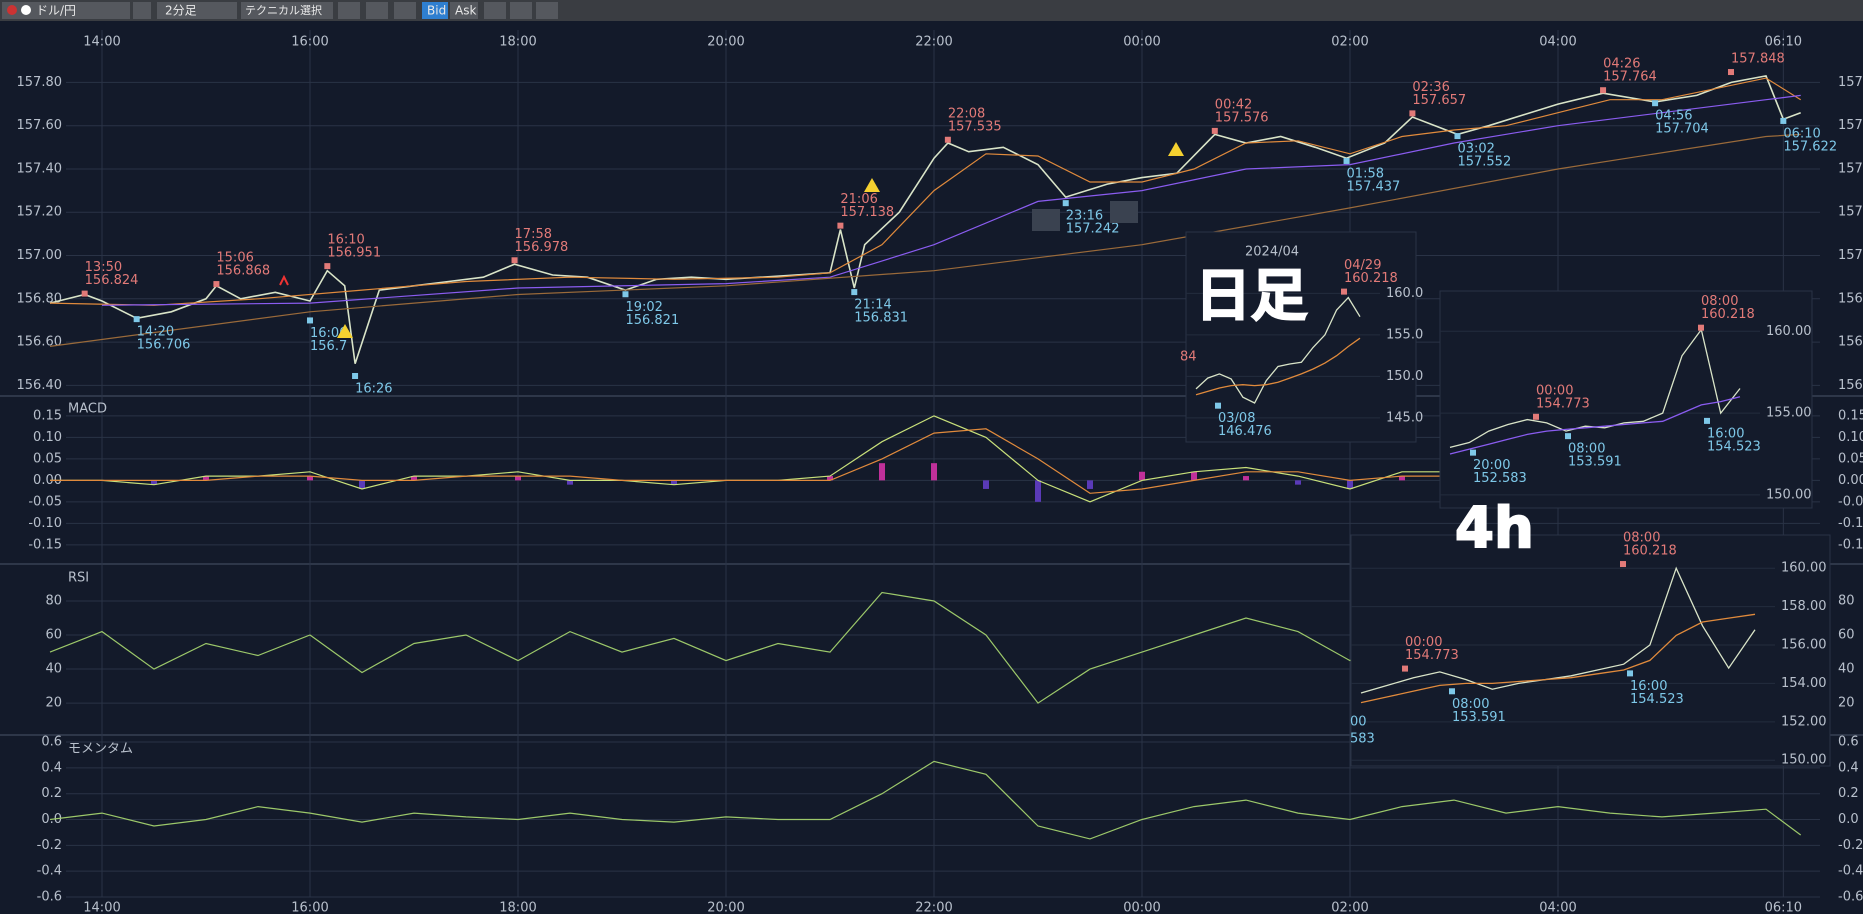  I want to click on annotation-time: 16:26, so click(373, 389).